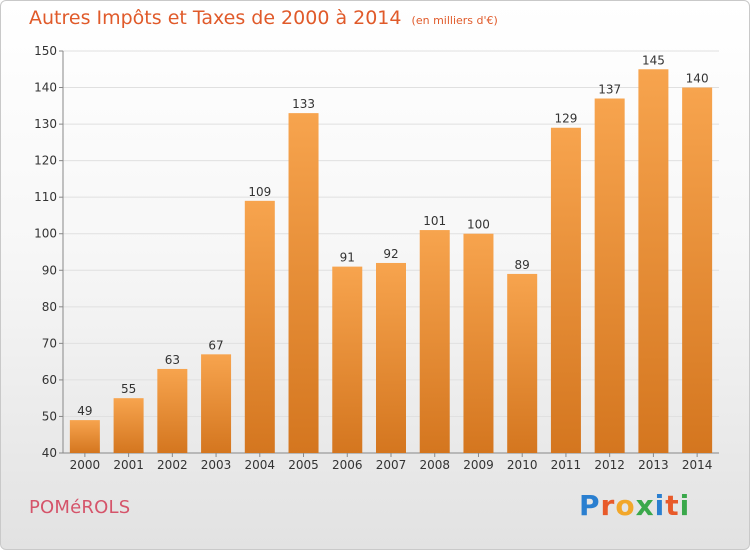  Describe the element at coordinates (49, 453) in the screenshot. I see `y-tick-label: 40` at that location.